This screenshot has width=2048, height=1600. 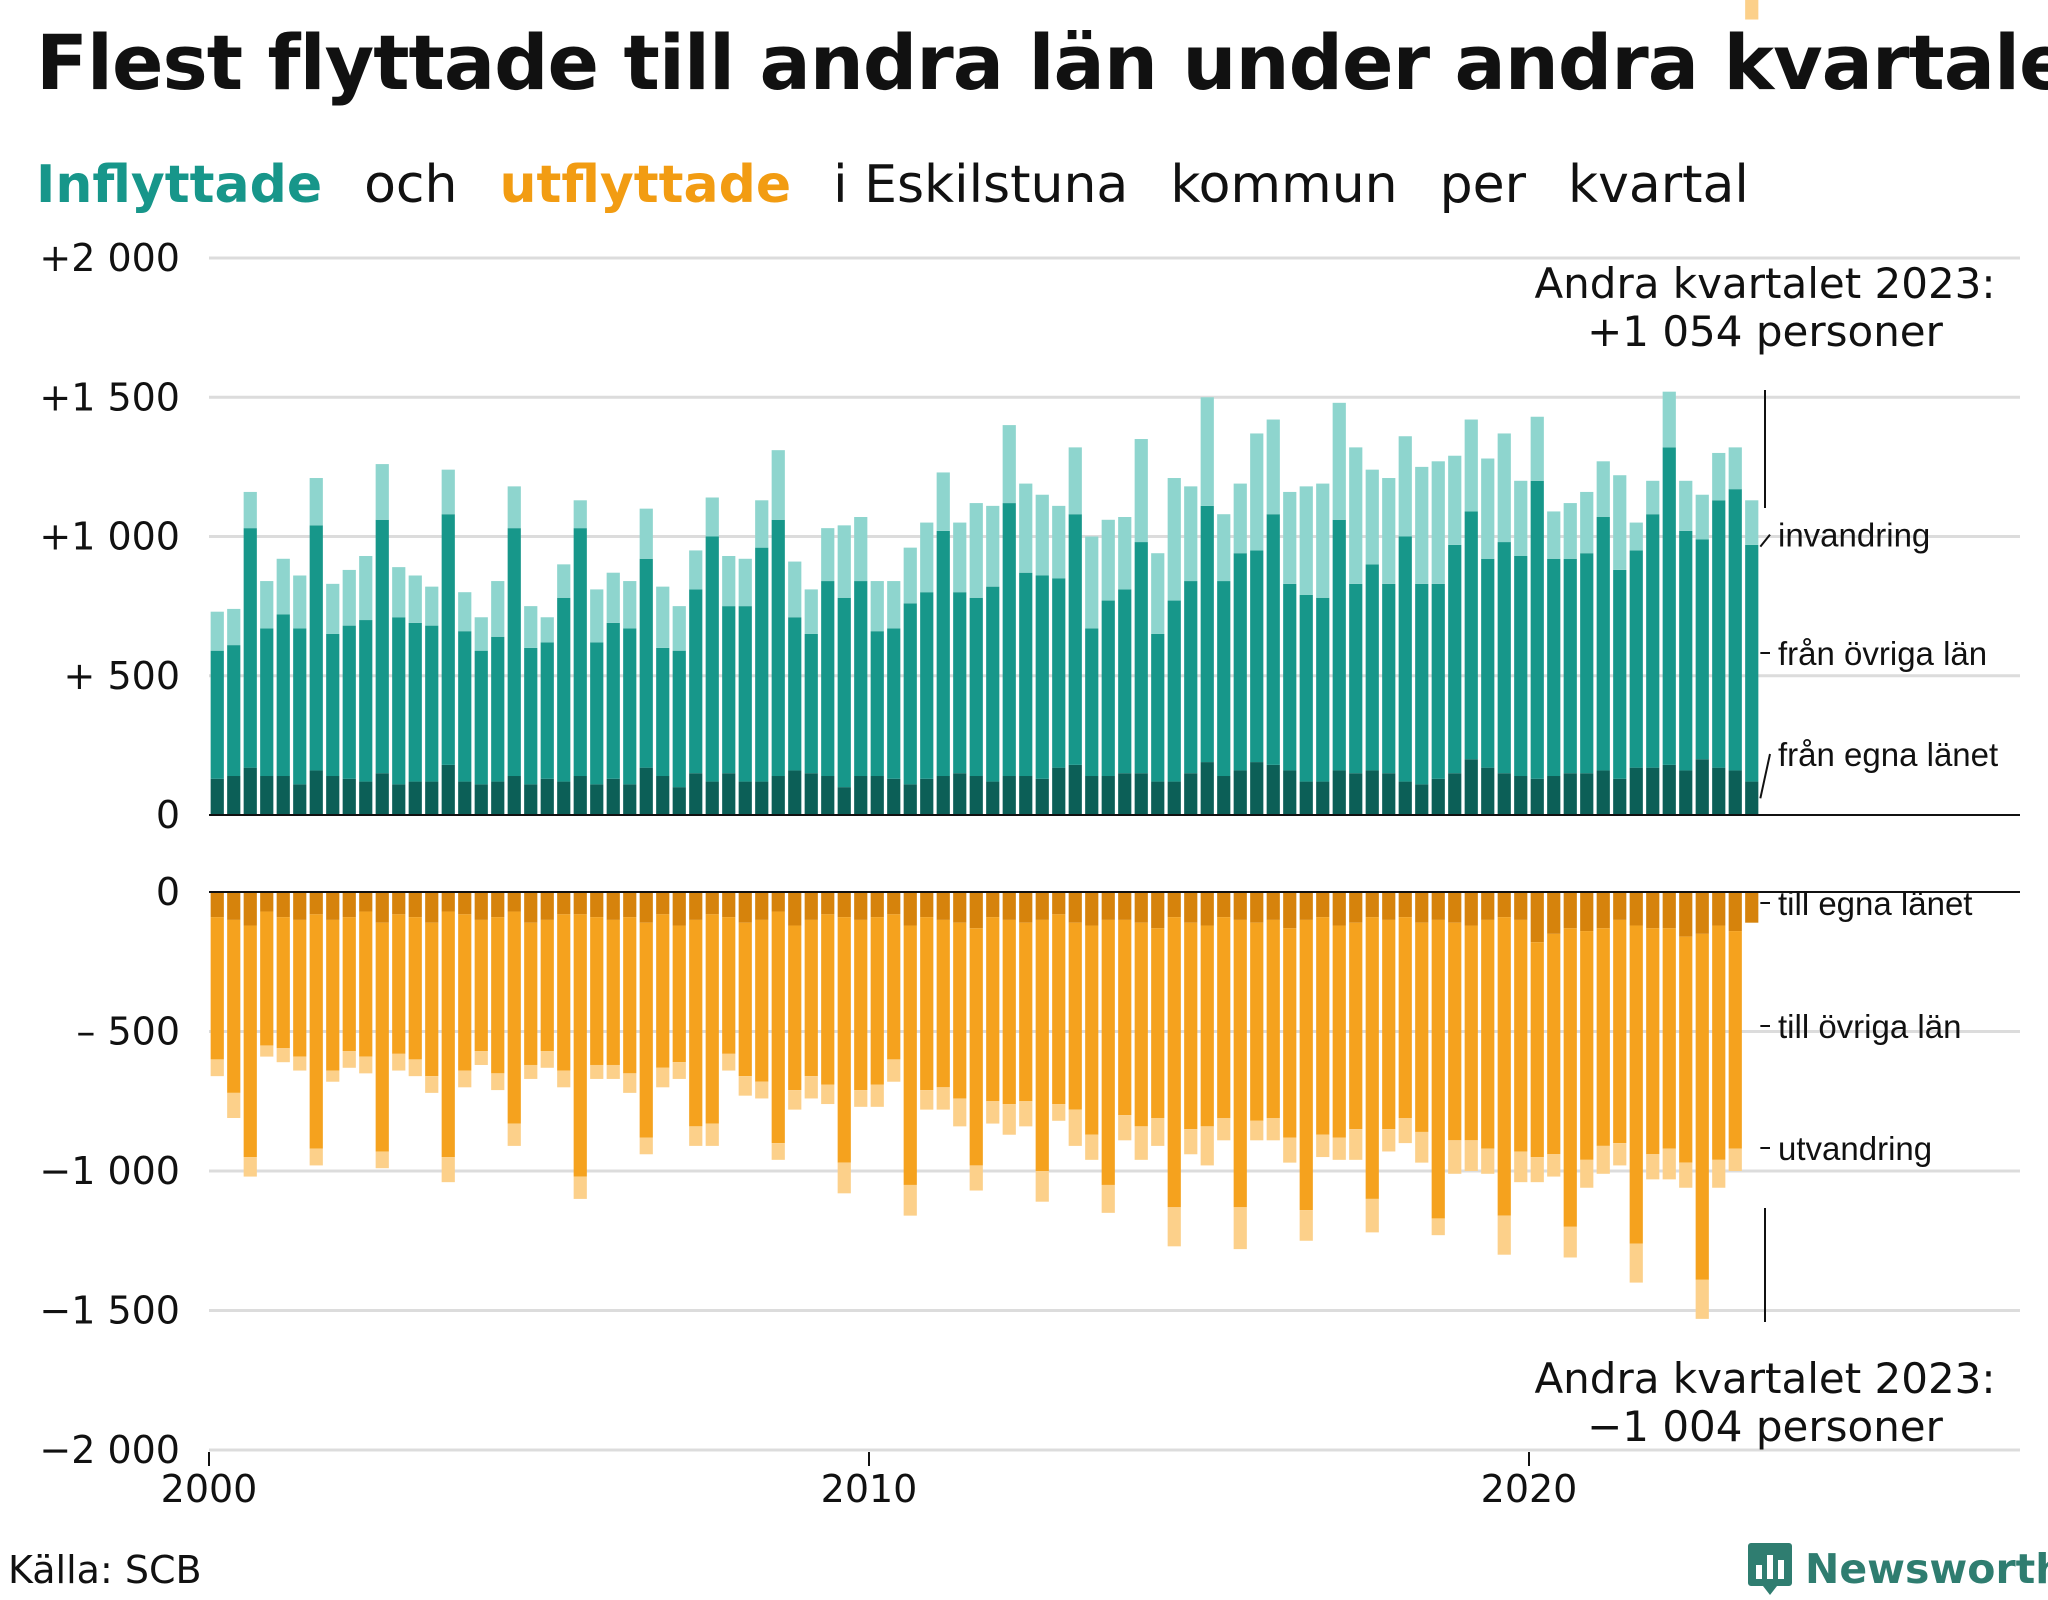 I want to click on annotation-bottom-line1: Andra kvartalet 2023:, so click(x=1764, y=1378).